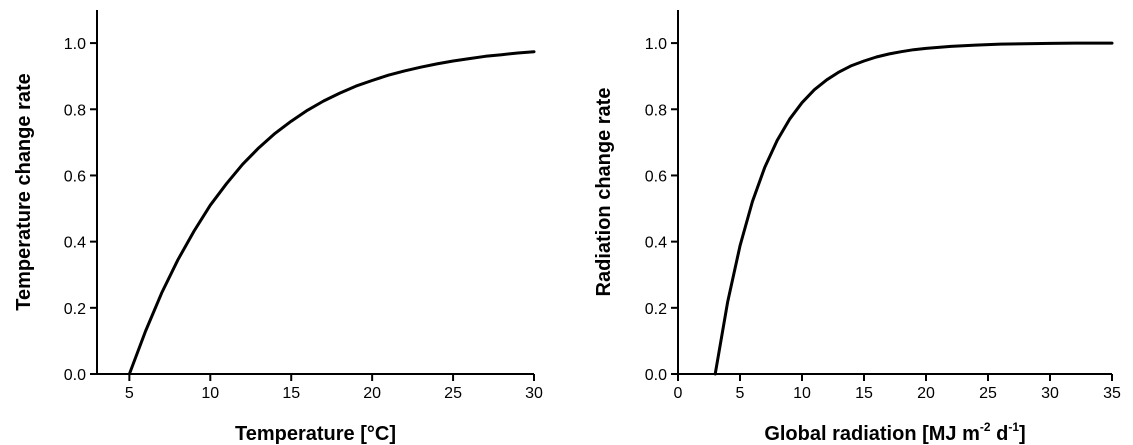 This screenshot has width=1133, height=445. I want to click on x-axis-title: Global radiation [MJ m-2 d-1], so click(894, 432).